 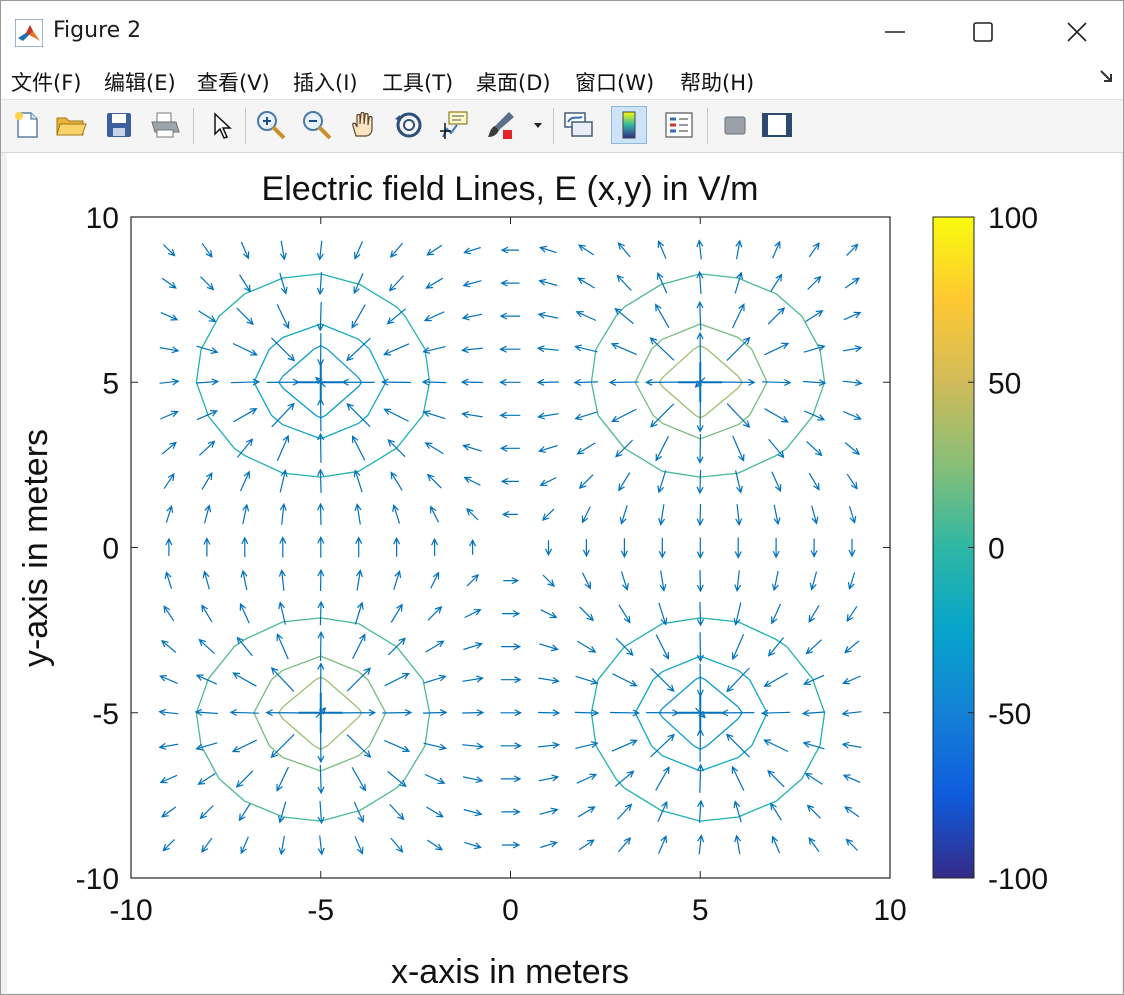 I want to click on new-figure-button, so click(x=27, y=125).